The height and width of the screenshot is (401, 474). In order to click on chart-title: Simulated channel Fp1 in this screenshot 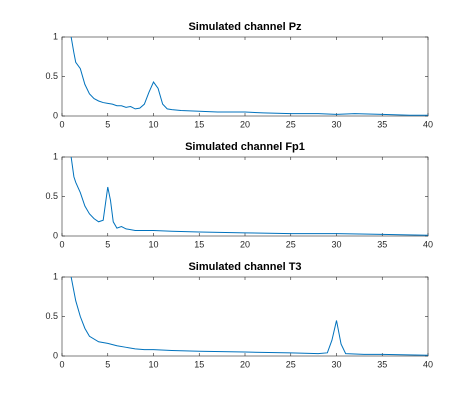, I will do `click(245, 147)`.